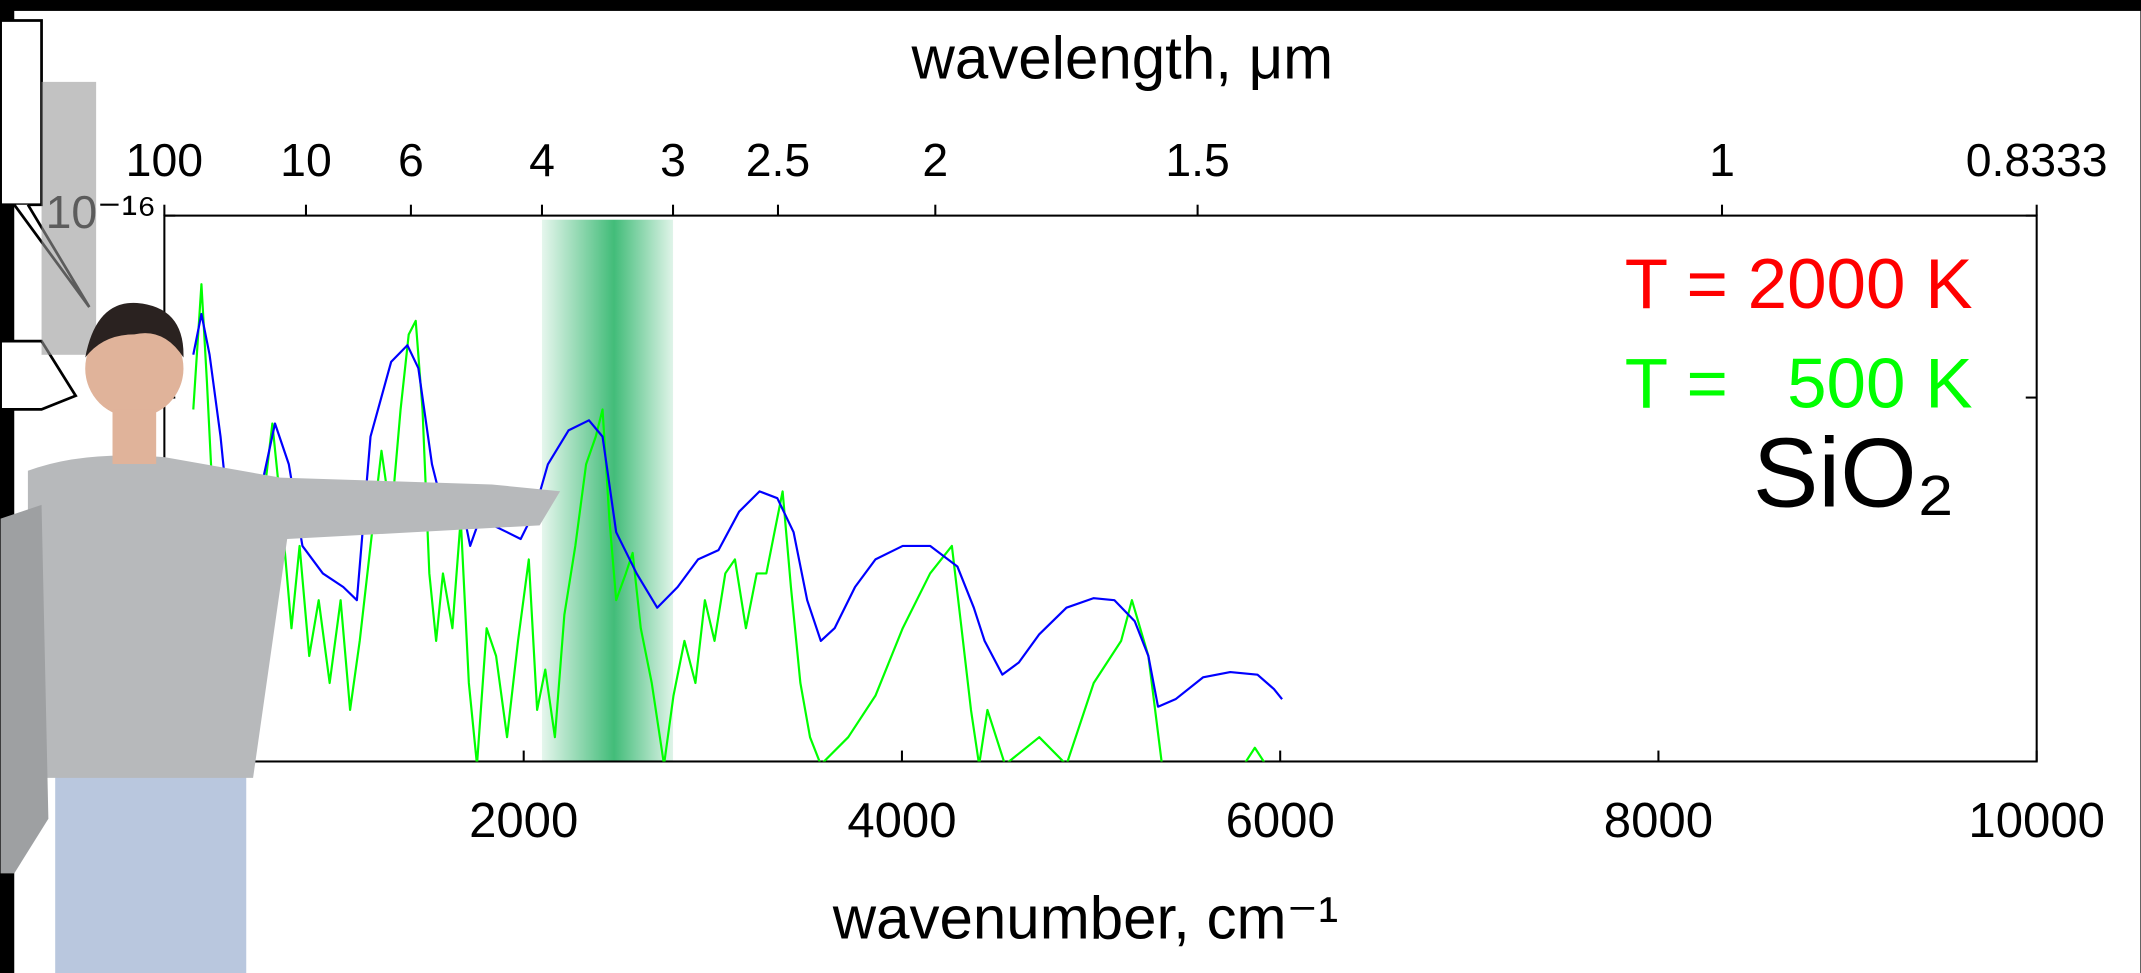  Describe the element at coordinates (164, 160) in the screenshot. I see `x2-tick-label: 100` at that location.